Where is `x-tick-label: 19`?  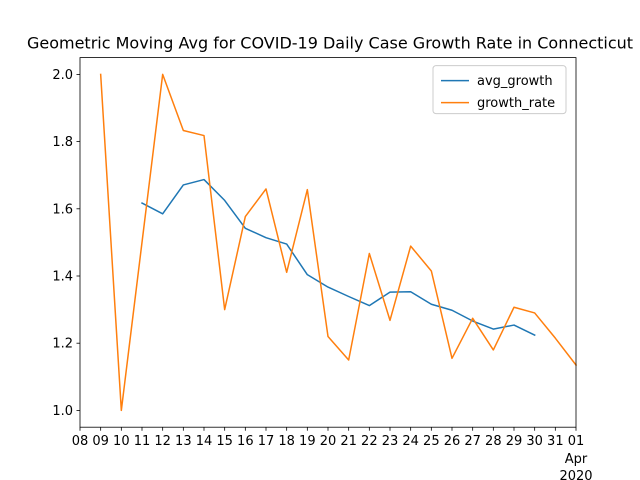 x-tick-label: 19 is located at coordinates (307, 441).